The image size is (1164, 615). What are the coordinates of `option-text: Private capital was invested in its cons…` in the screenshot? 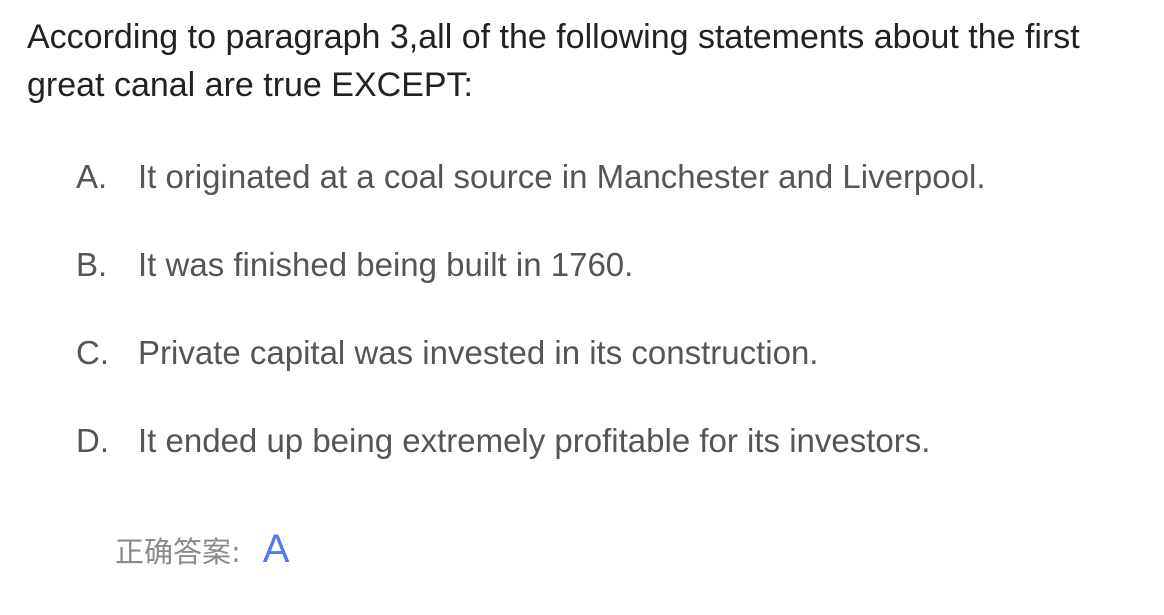 It's located at (478, 352).